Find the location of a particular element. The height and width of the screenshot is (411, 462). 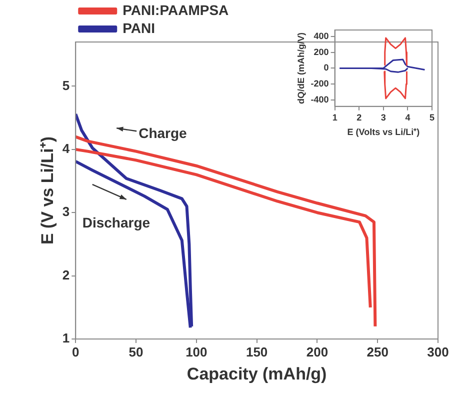

x-tick-label: 0 is located at coordinates (76, 352).